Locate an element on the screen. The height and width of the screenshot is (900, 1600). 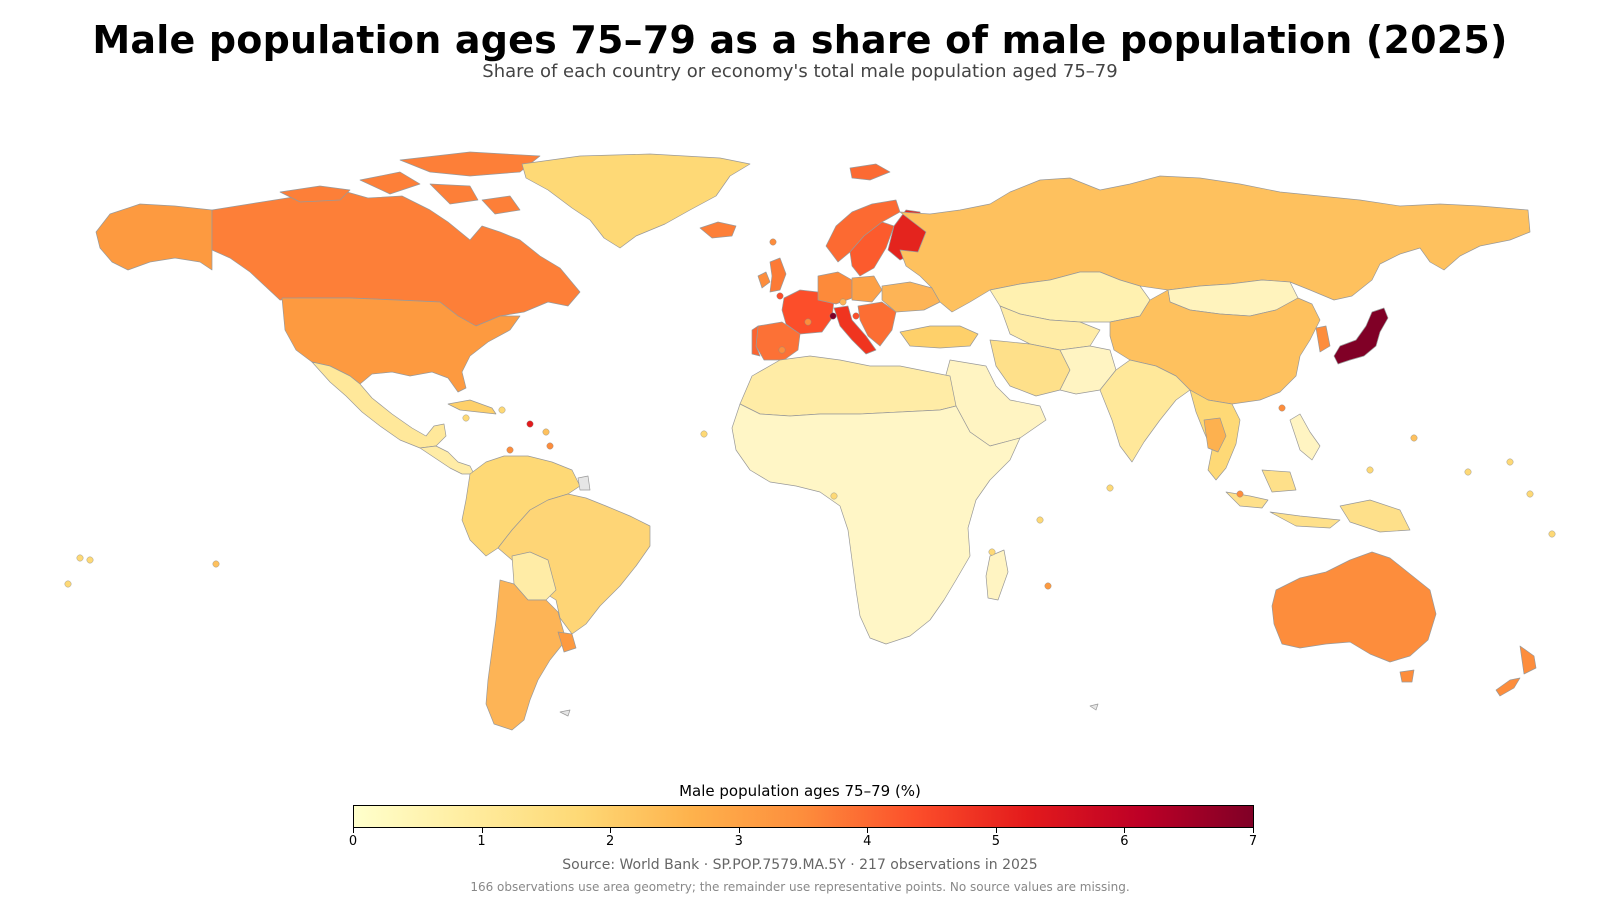
colorbar is located at coordinates (803, 816).